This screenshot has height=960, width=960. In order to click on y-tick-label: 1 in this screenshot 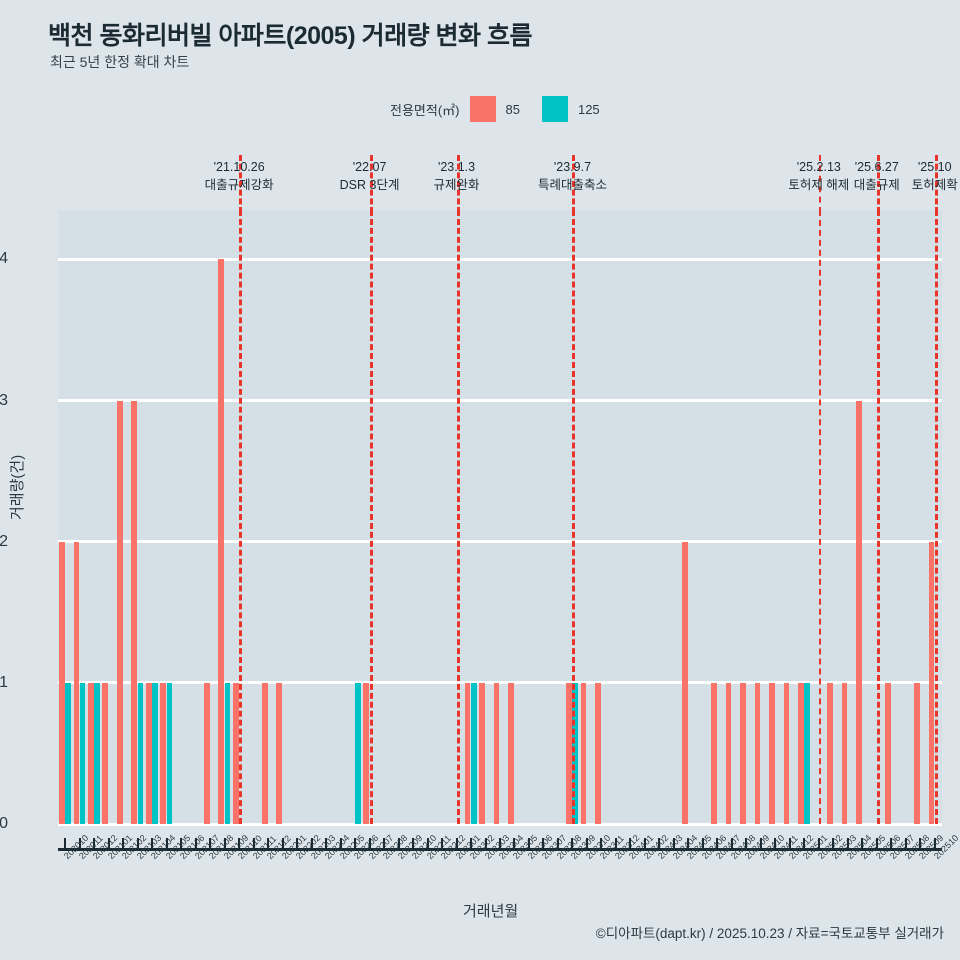, I will do `click(4, 682)`.